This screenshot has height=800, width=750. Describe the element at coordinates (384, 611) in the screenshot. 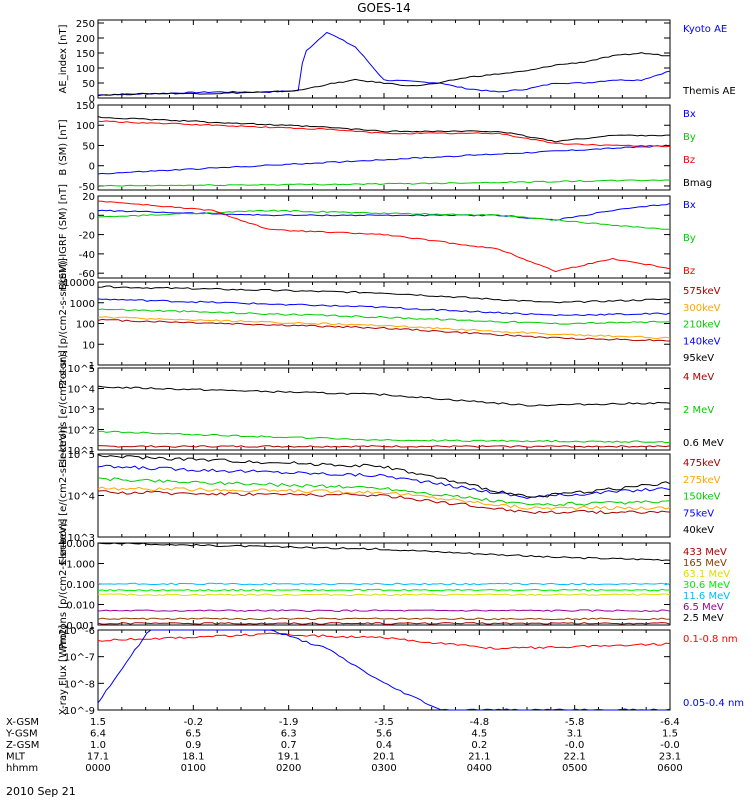

I see `series-line-6-5-mev` at that location.